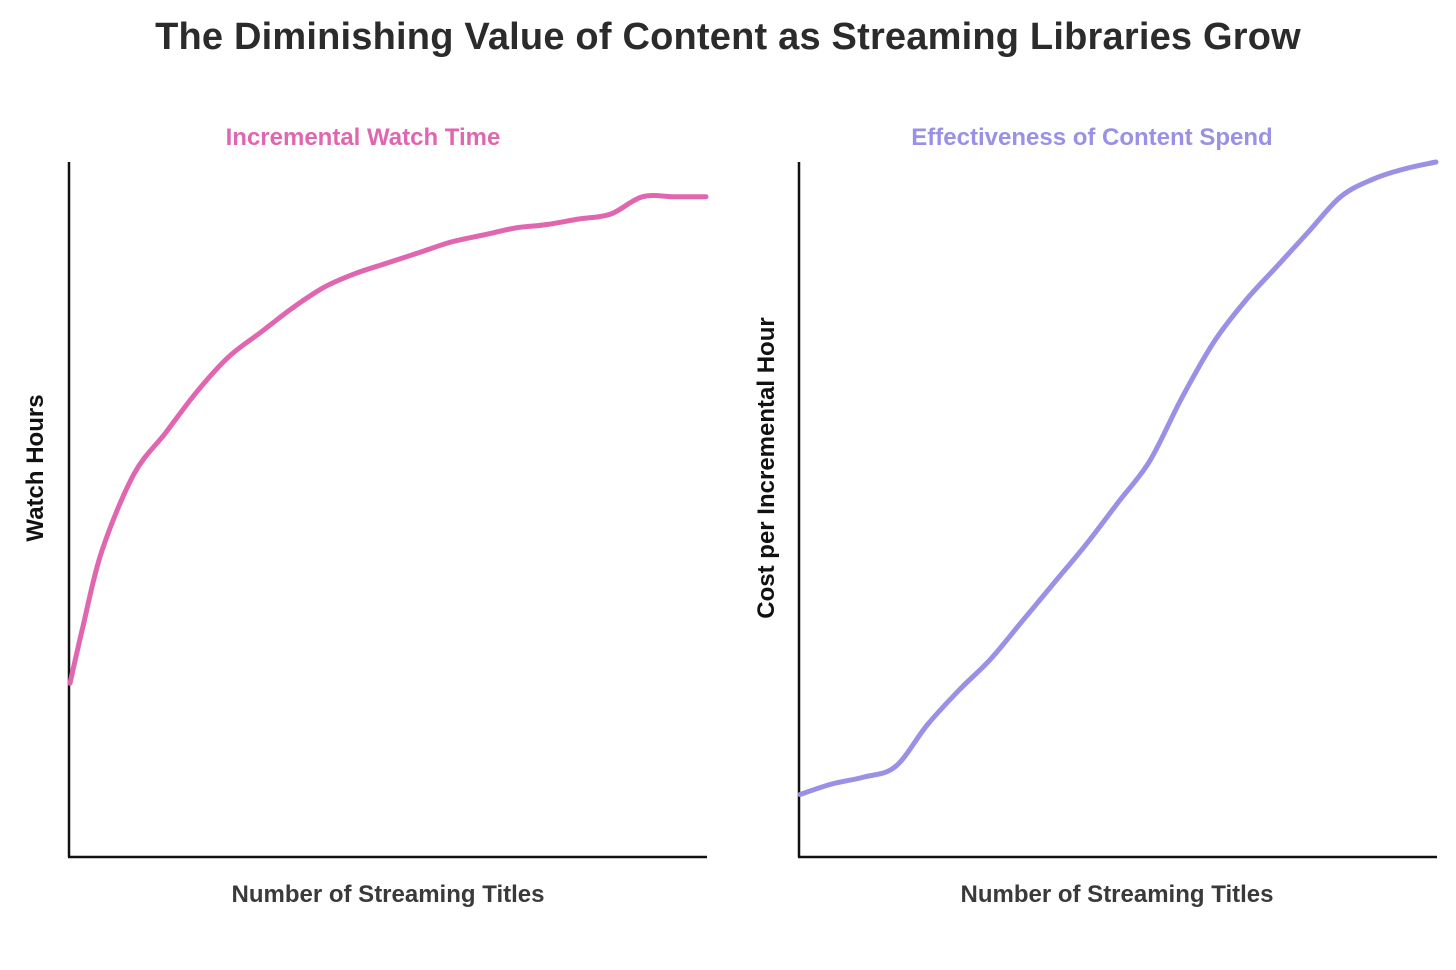  Describe the element at coordinates (1117, 894) in the screenshot. I see `x-axis-label-right: Number of Streaming Titles` at that location.